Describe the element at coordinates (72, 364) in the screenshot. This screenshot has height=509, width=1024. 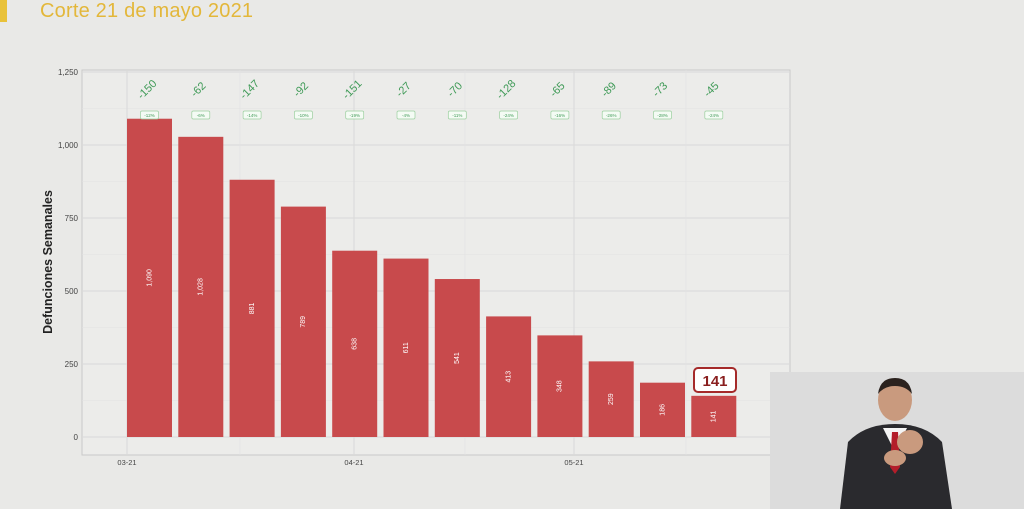
I see `y-tick-label: 250` at that location.